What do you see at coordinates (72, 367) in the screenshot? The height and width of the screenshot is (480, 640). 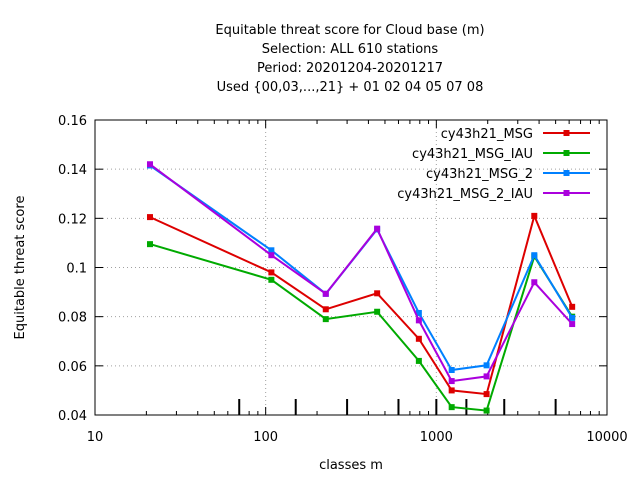 I see `y-tick-label: 0.06` at bounding box center [72, 367].